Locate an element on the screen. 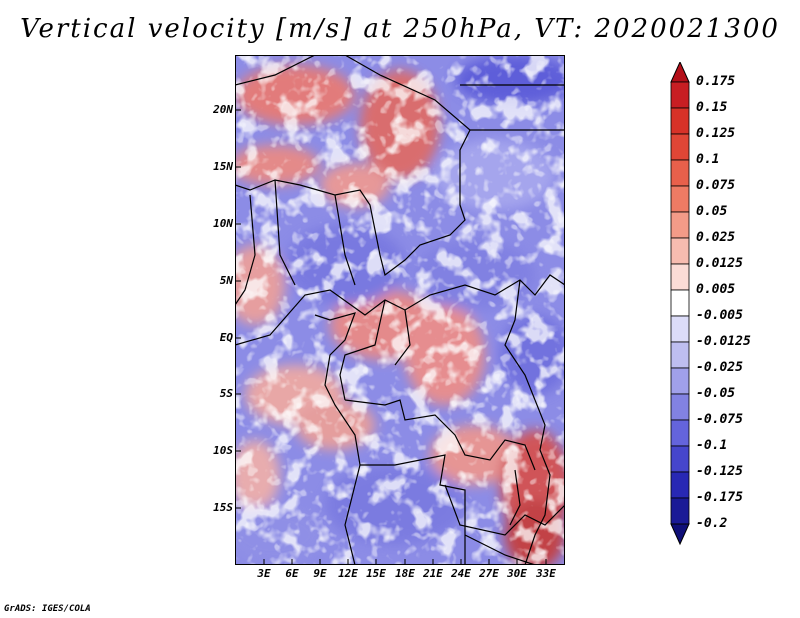 This screenshot has height=618, width=800. lat-label: 15N is located at coordinates (223, 166).